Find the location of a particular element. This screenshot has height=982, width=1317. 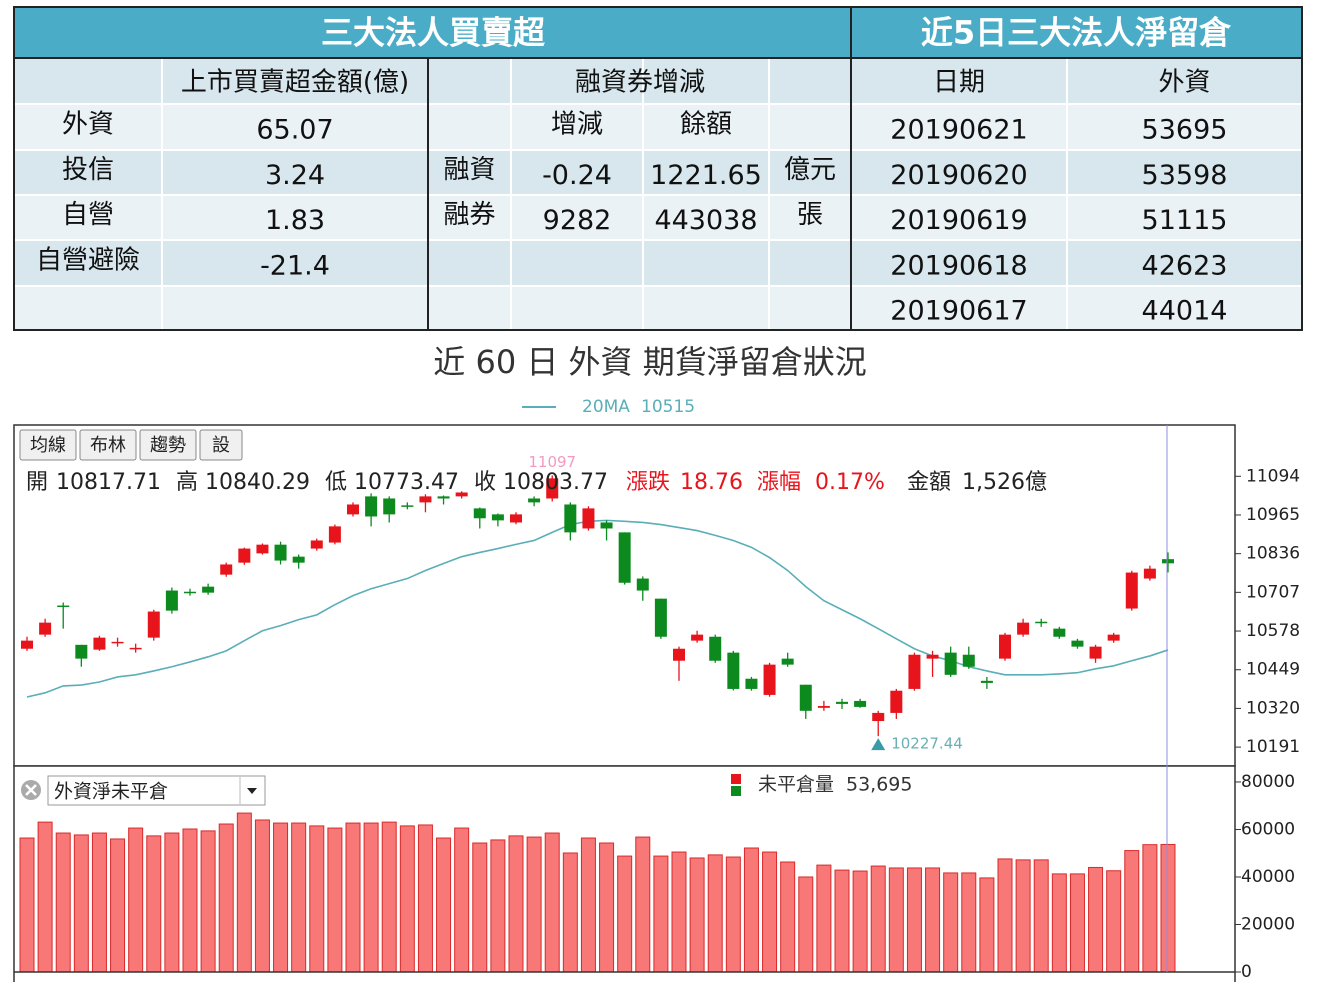

info-text: 收 is located at coordinates (485, 482).